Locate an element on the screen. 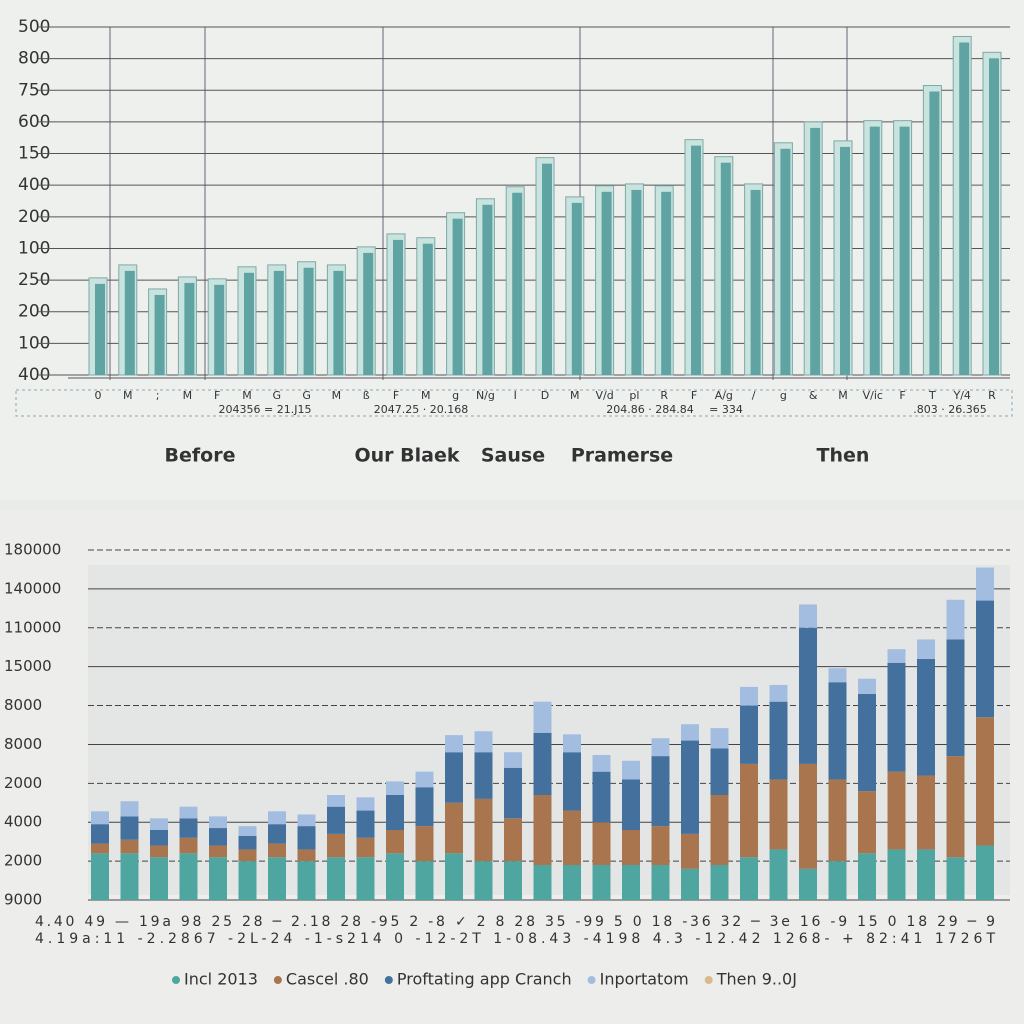  group-label: Before is located at coordinates (200, 456).